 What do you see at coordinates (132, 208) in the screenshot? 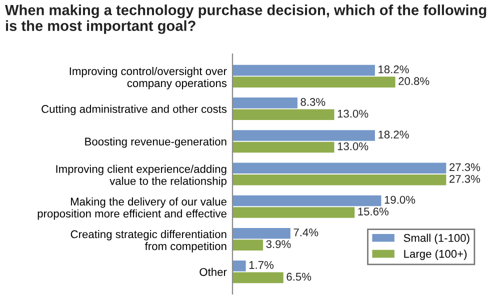
I see `y-tick-label: Making the delivery of our value proposition more efficient and effective` at bounding box center [132, 208].